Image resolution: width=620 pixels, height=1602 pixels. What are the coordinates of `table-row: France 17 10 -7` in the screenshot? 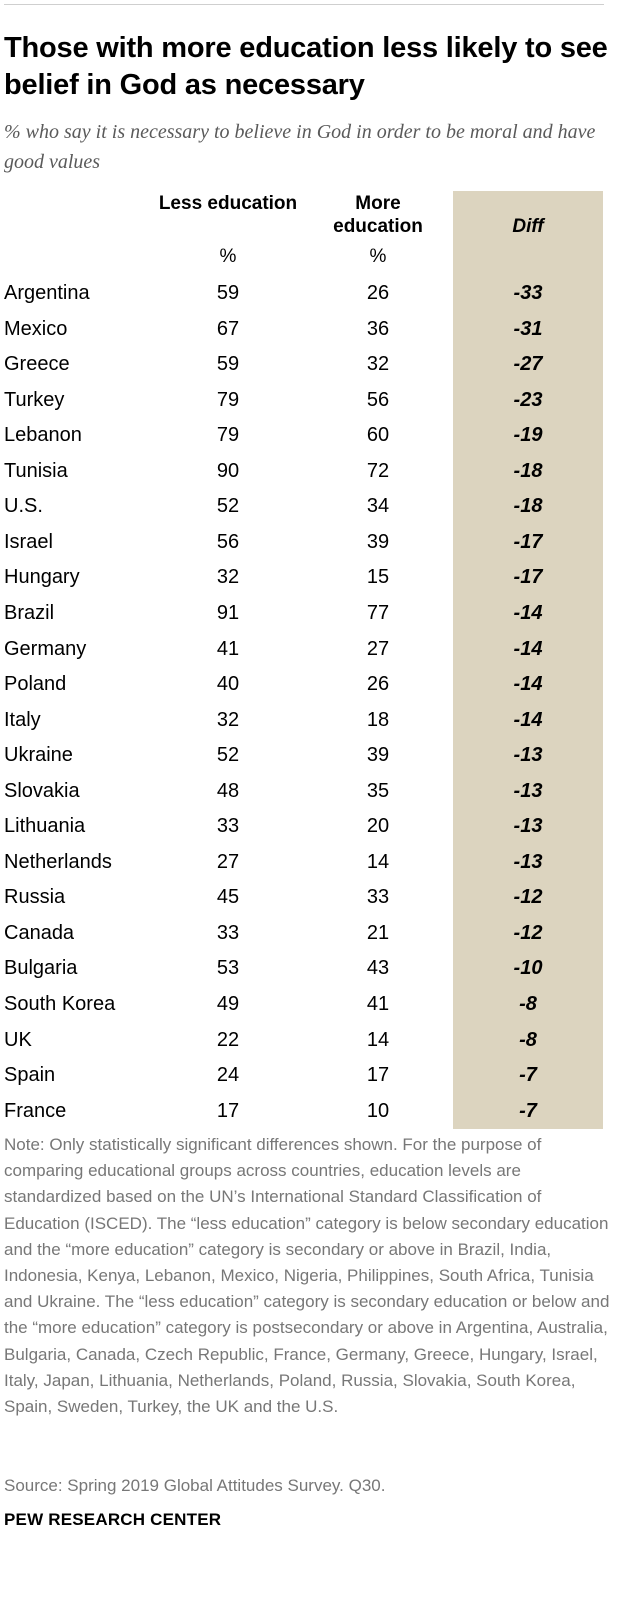 It's located at (310, 1117).